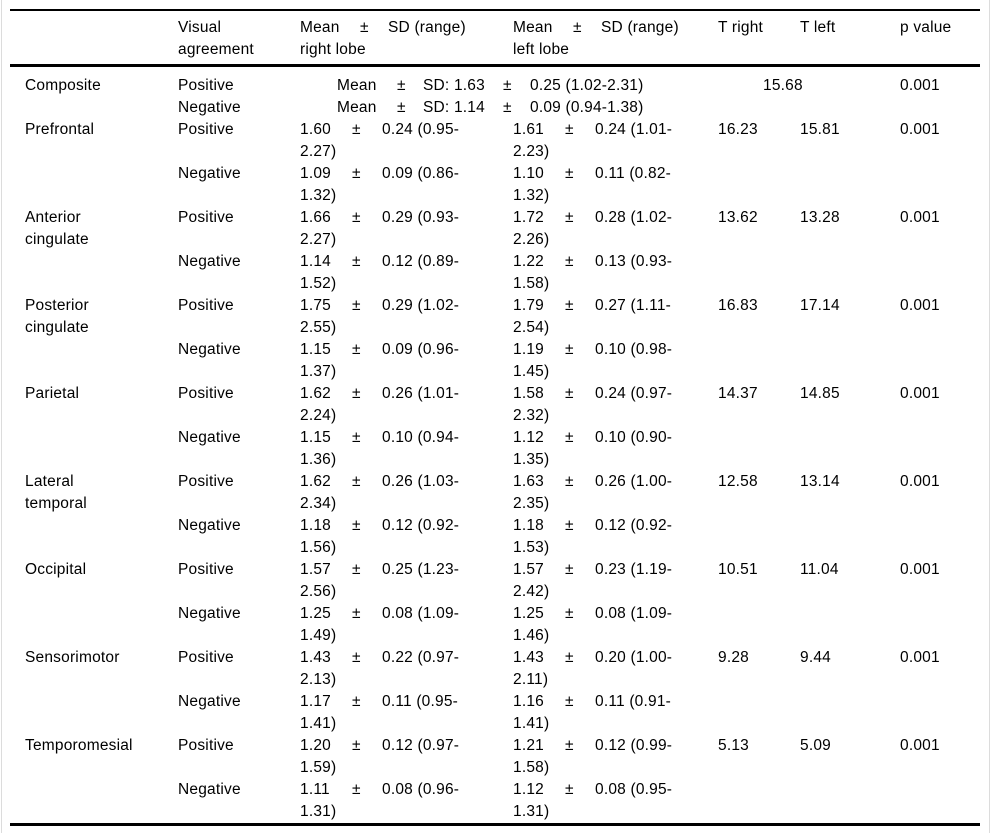 This screenshot has width=992, height=833. What do you see at coordinates (315, 745) in the screenshot?
I see `mean-value: 1.20` at bounding box center [315, 745].